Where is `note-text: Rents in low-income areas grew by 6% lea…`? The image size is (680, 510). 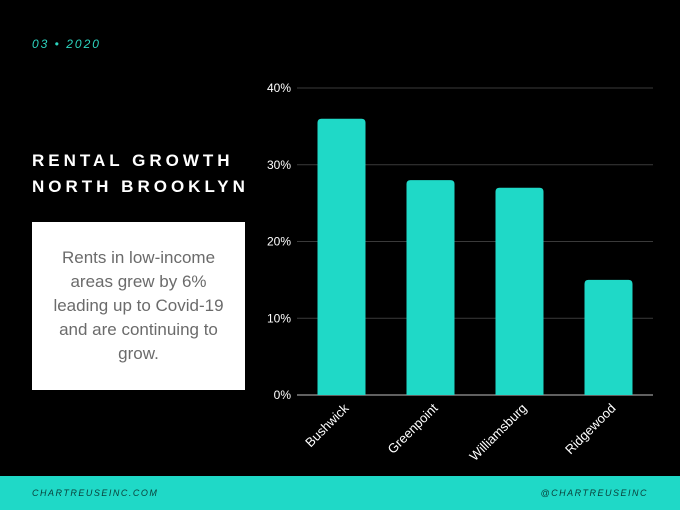
note-text: Rents in low-income areas grew by 6% lea… is located at coordinates (138, 305).